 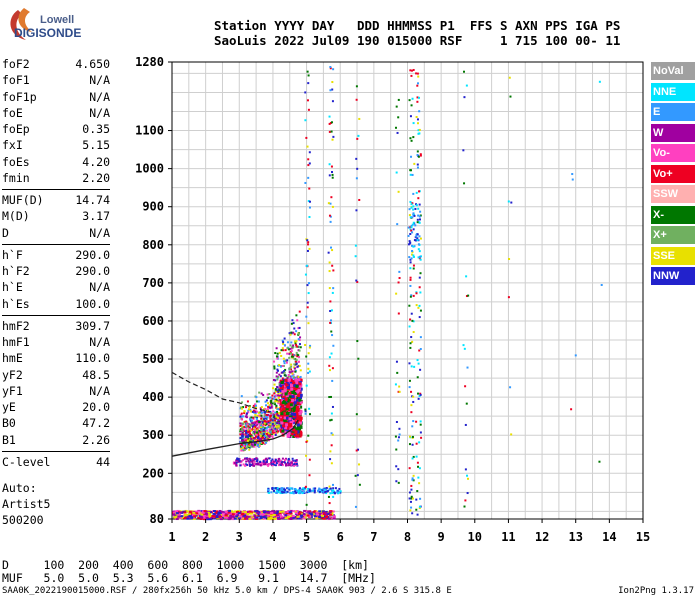 What do you see at coordinates (56, 288) in the screenshot?
I see `param-row: h`E N/A` at bounding box center [56, 288].